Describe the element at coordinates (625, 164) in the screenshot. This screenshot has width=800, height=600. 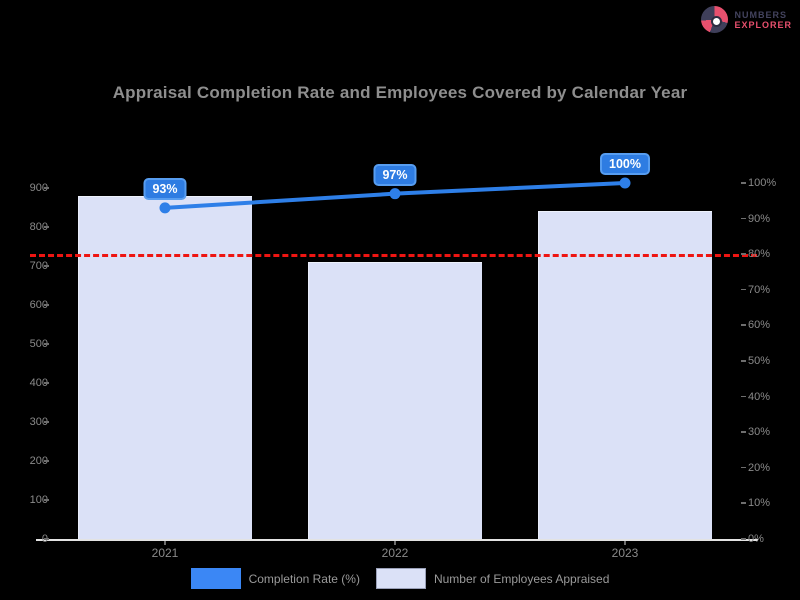
I see `data-label-100%: 100%` at that location.